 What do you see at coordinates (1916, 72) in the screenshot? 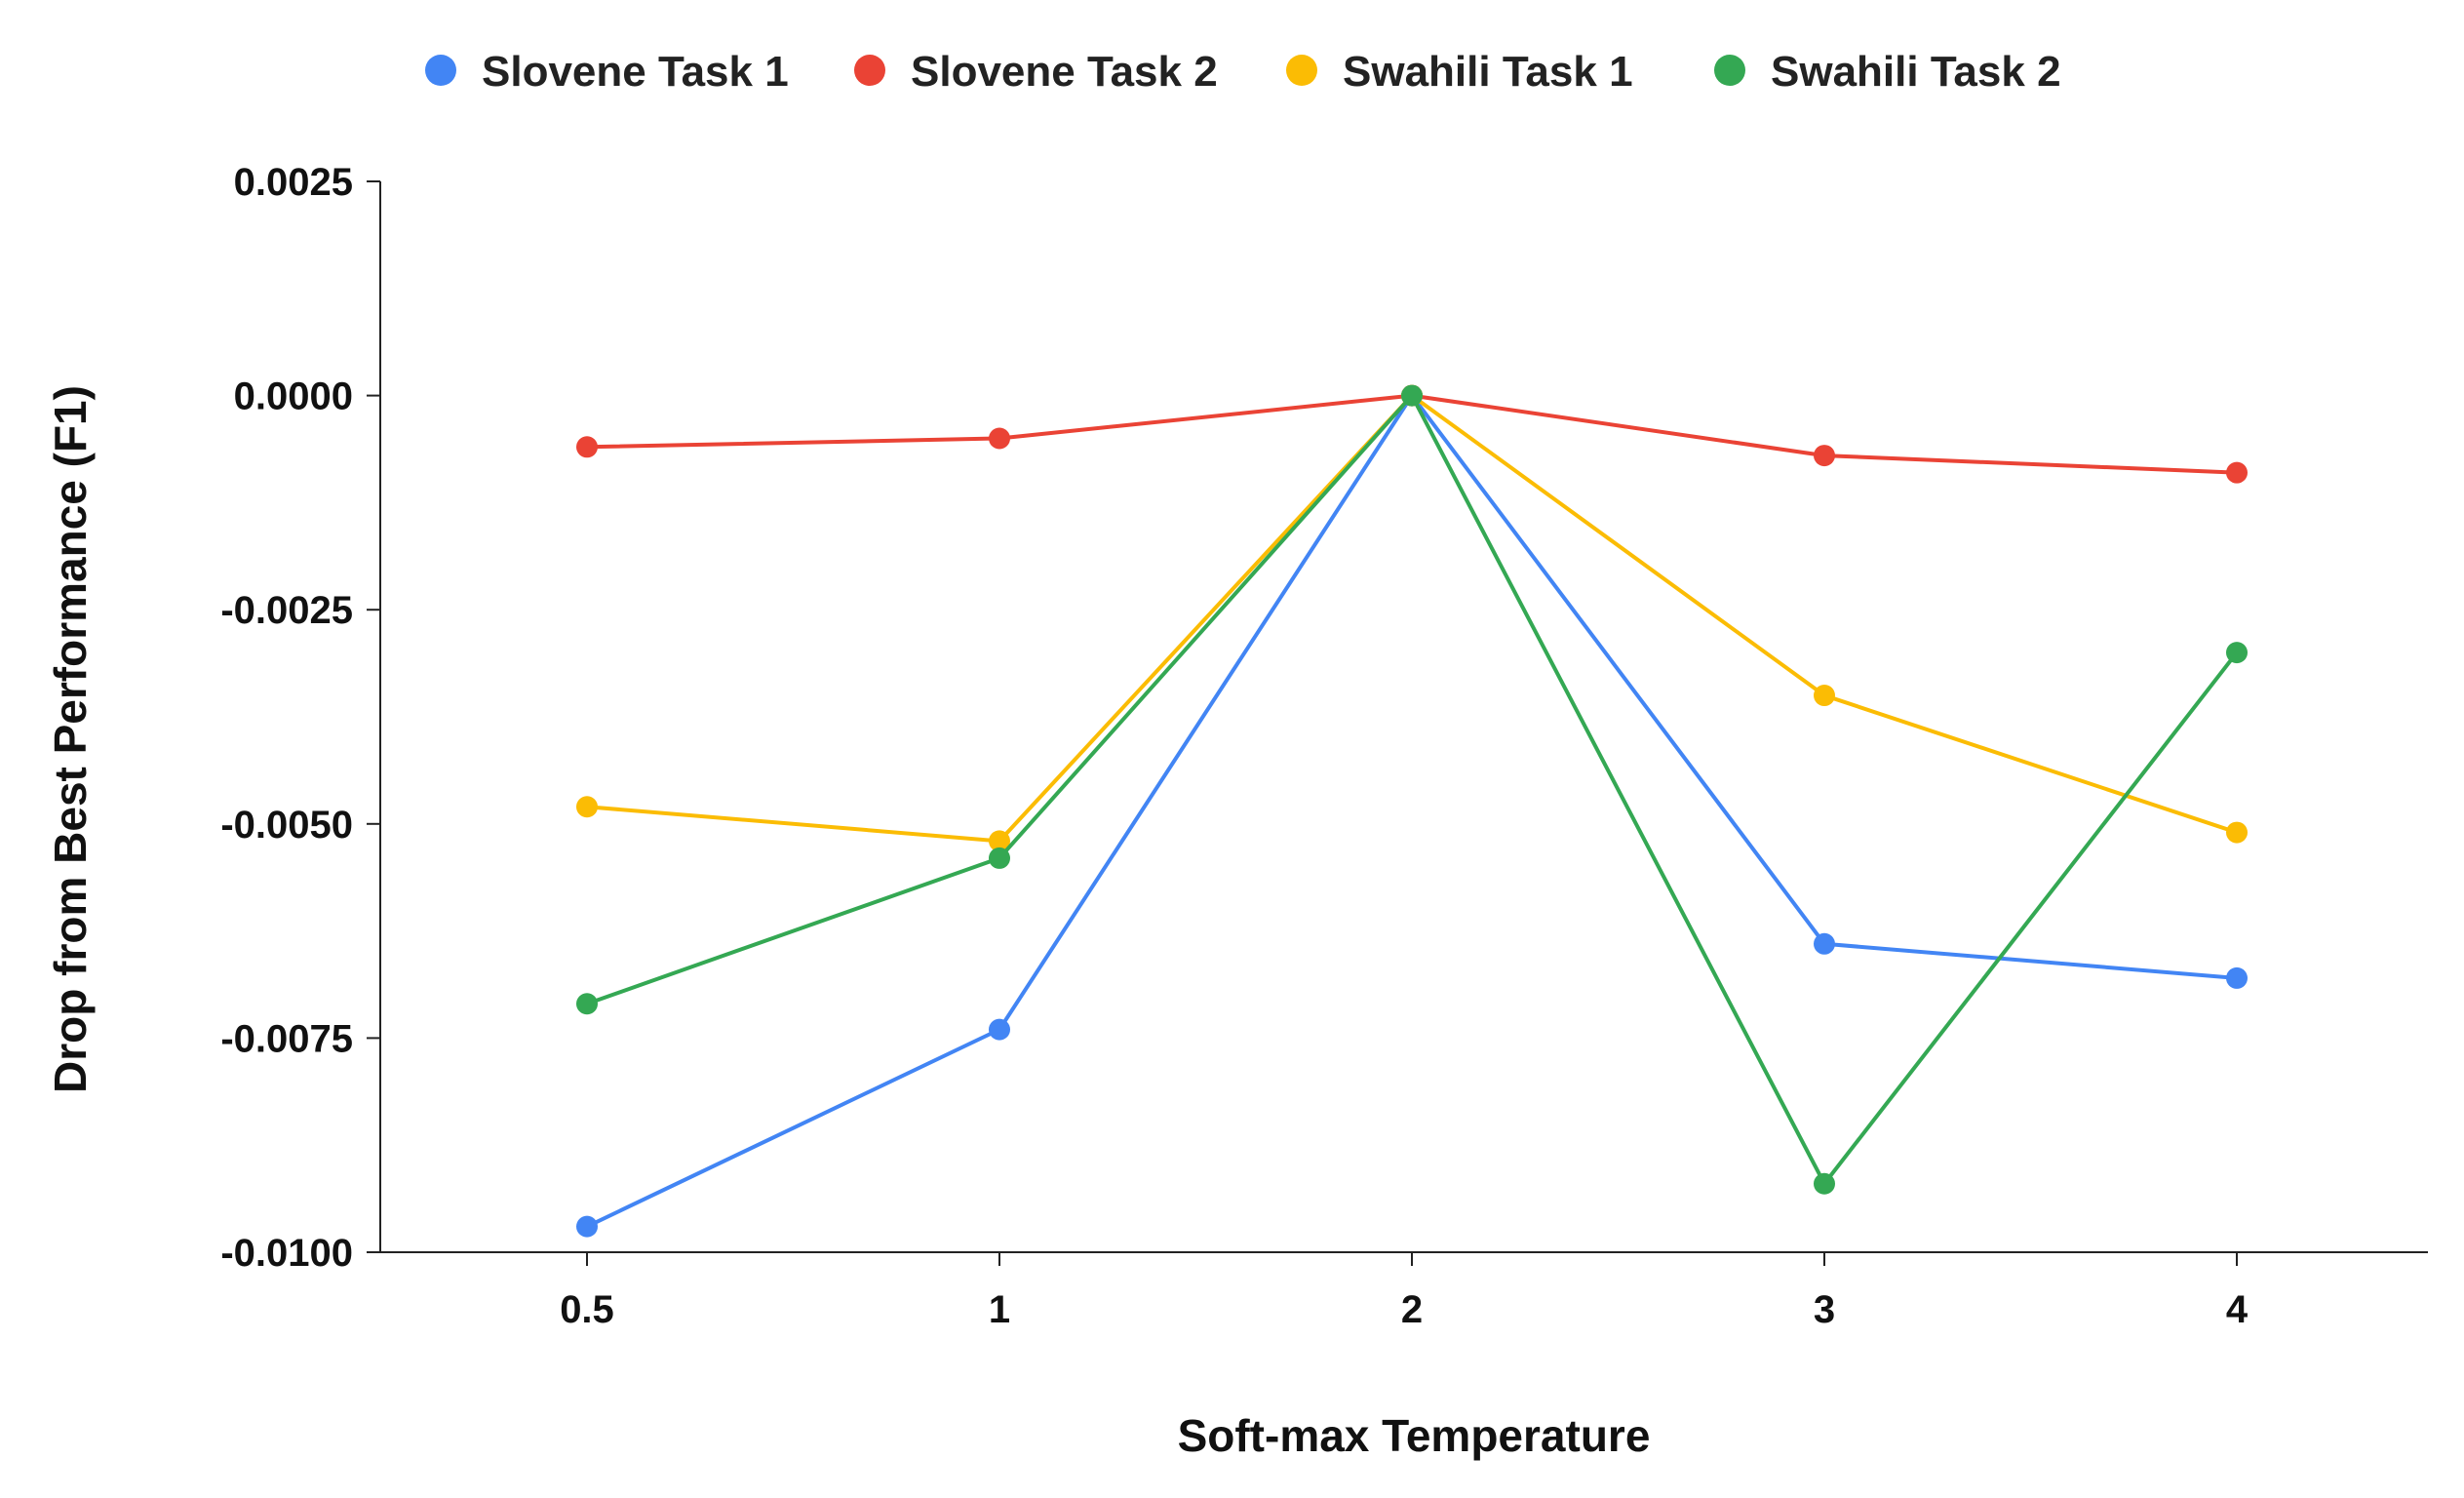
I see `legend-label: Swahili Task 2` at bounding box center [1916, 72].